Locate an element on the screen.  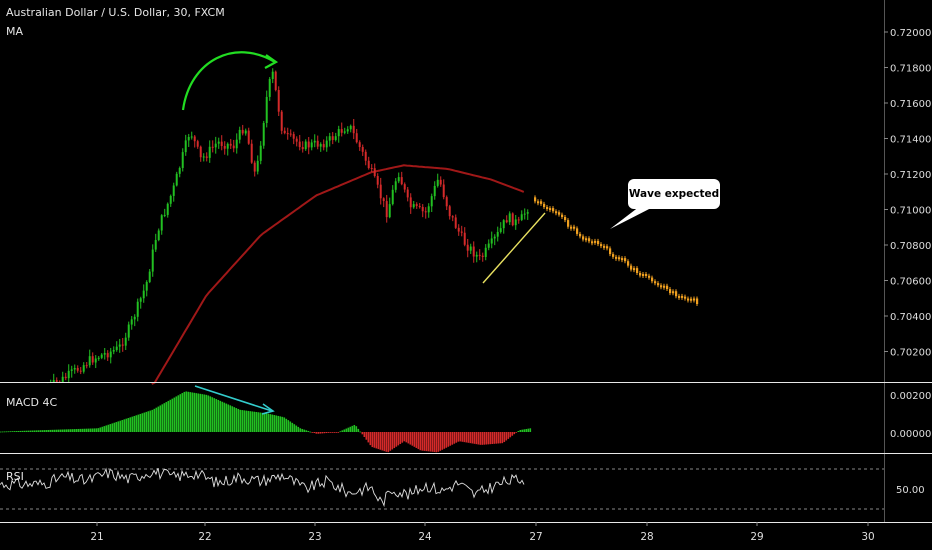
time-tick-label: 29 is located at coordinates (756, 537).